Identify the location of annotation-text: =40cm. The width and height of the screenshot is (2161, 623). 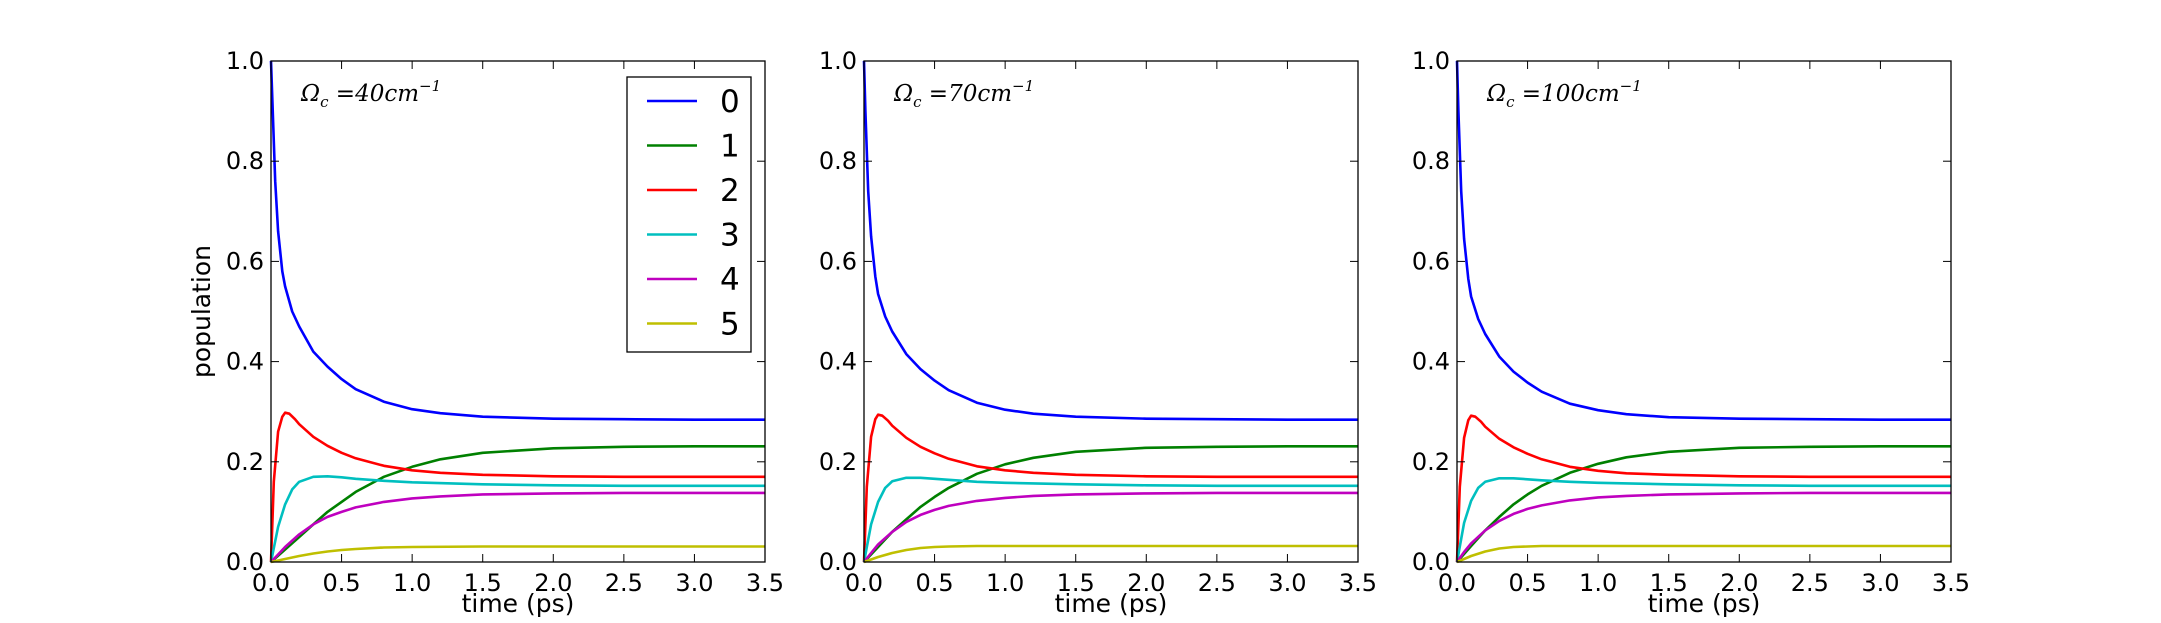
(373, 94).